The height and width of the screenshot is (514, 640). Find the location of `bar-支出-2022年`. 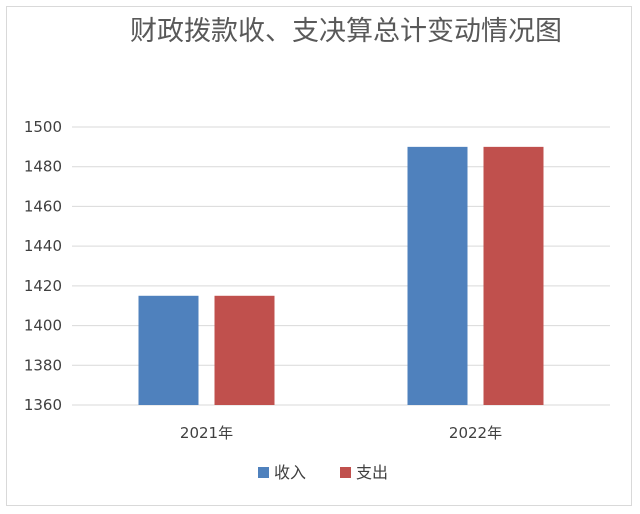

bar-支出-2022年 is located at coordinates (513, 275).